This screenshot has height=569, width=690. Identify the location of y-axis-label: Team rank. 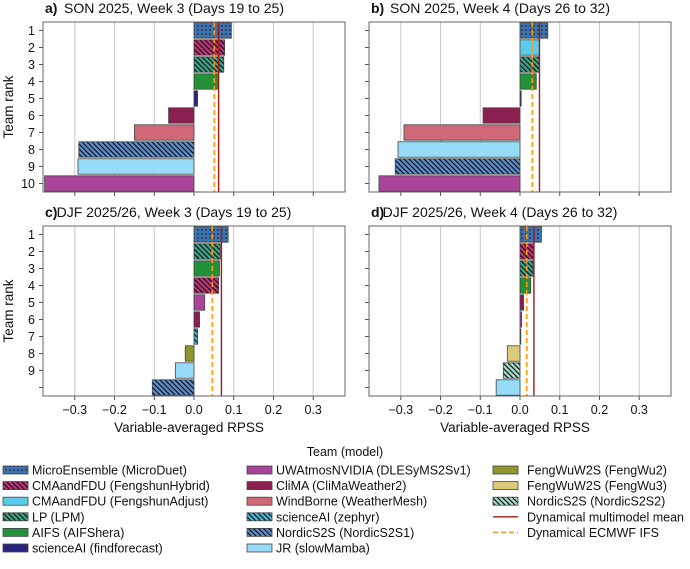
(8, 310).